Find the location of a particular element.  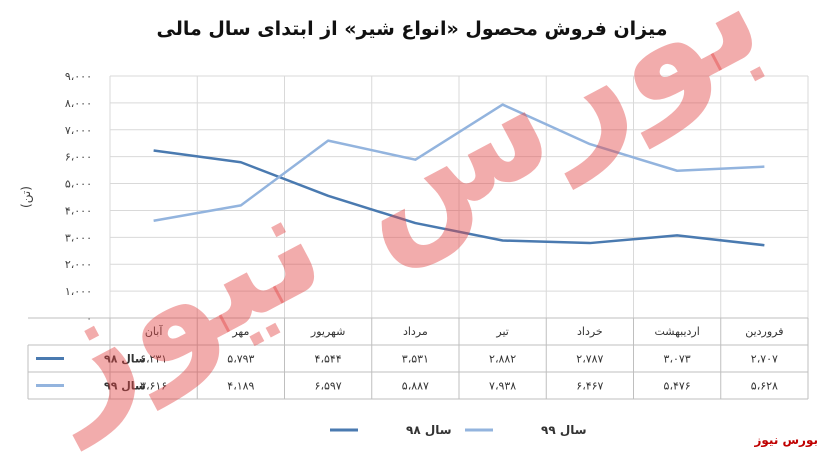

table-value: ۵،۷۹۳ is located at coordinates (240, 359).